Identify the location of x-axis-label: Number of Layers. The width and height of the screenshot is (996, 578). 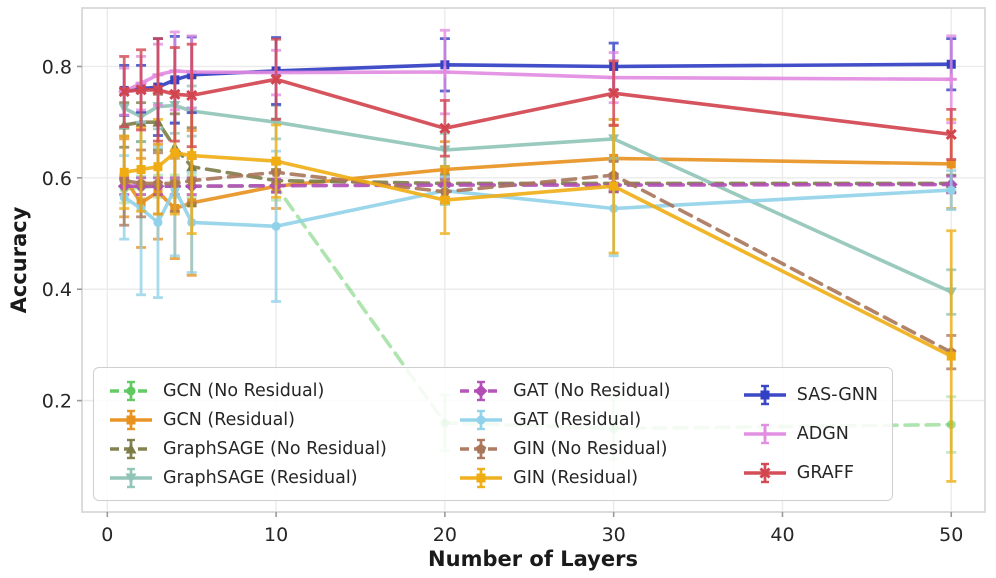
(533, 559).